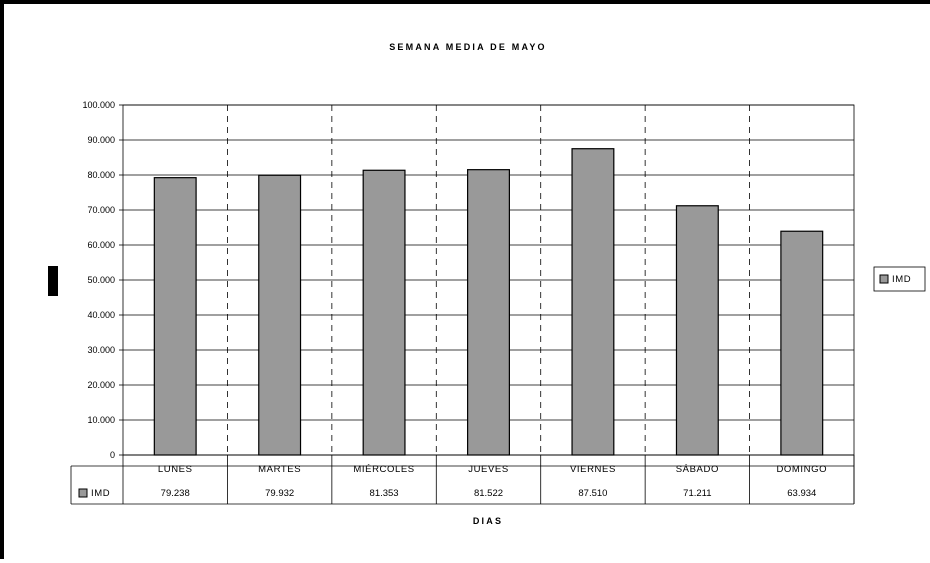 This screenshot has height=563, width=930. Describe the element at coordinates (98, 105) in the screenshot. I see `y-tick-label: 100.000` at that location.